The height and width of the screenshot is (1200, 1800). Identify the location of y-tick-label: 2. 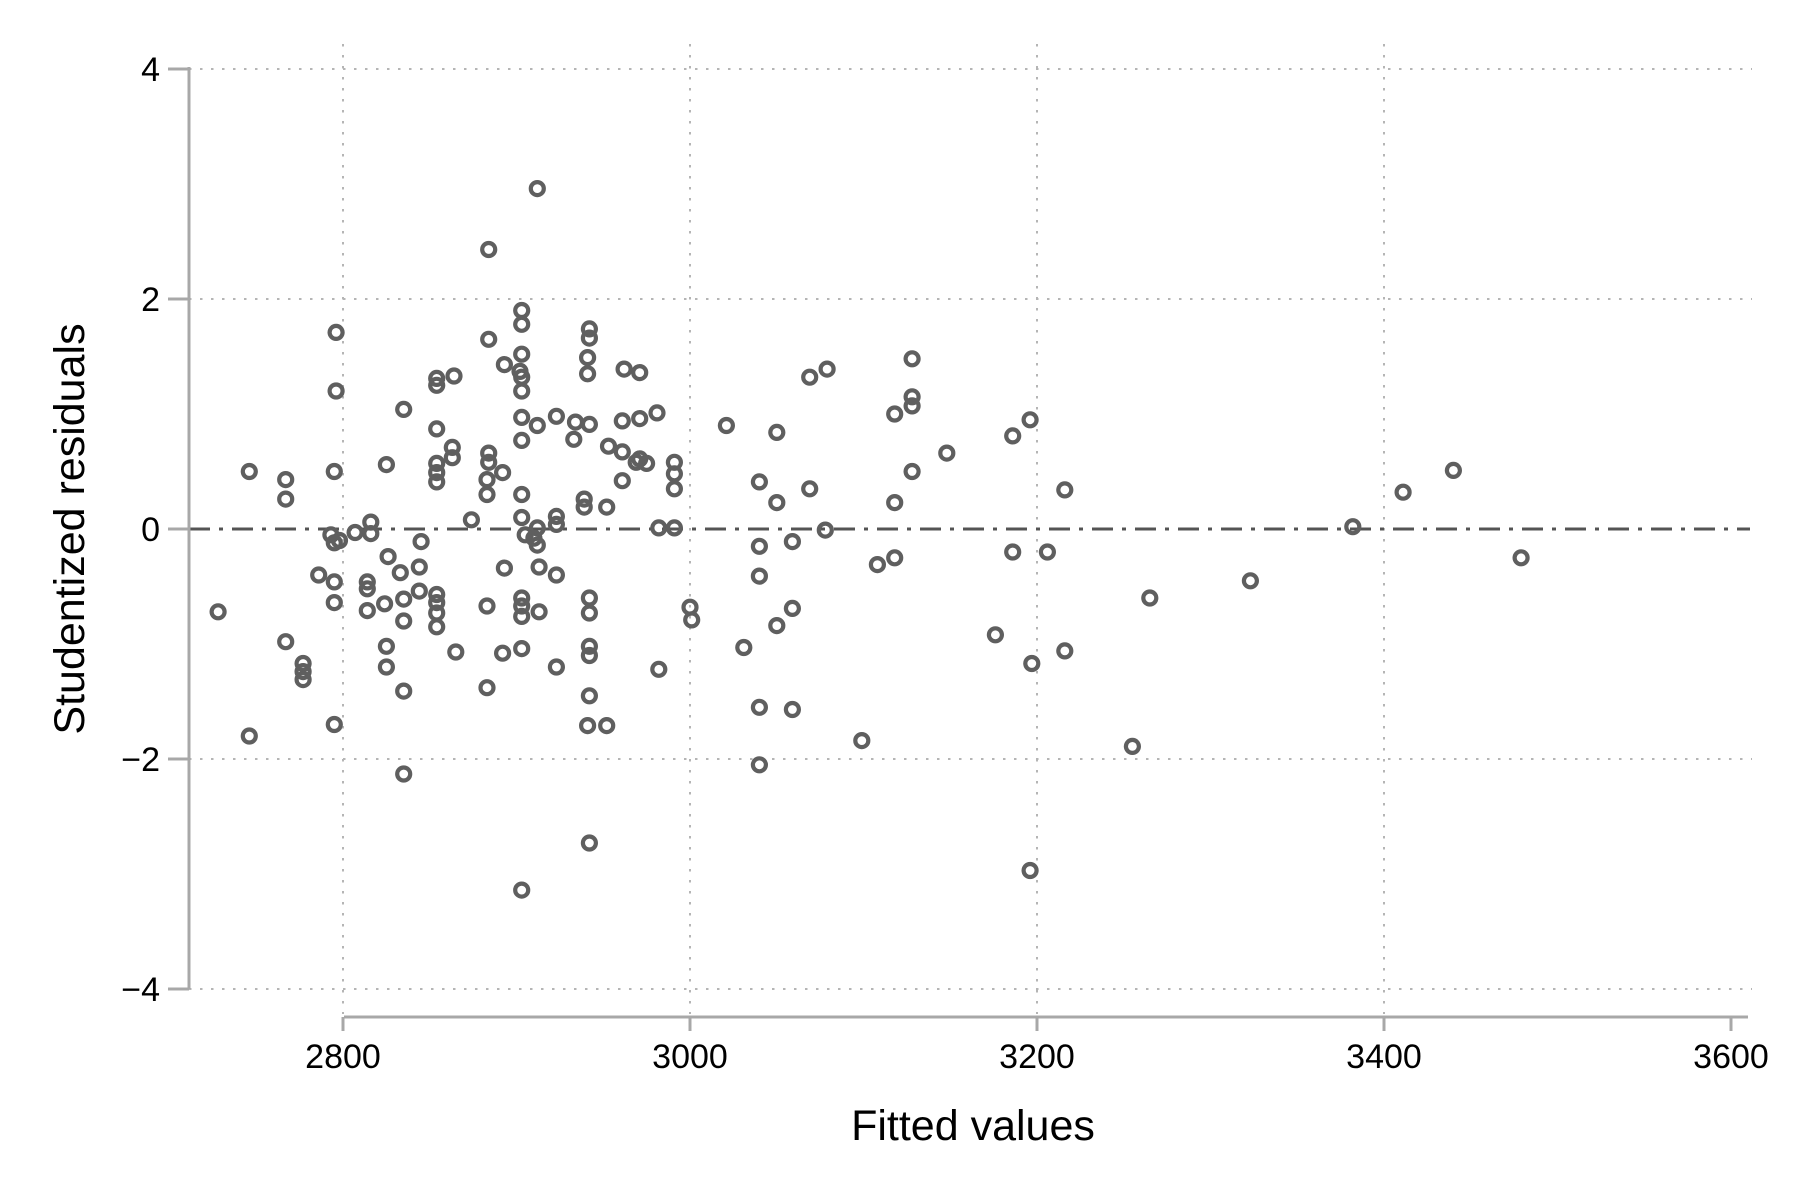
(150, 300).